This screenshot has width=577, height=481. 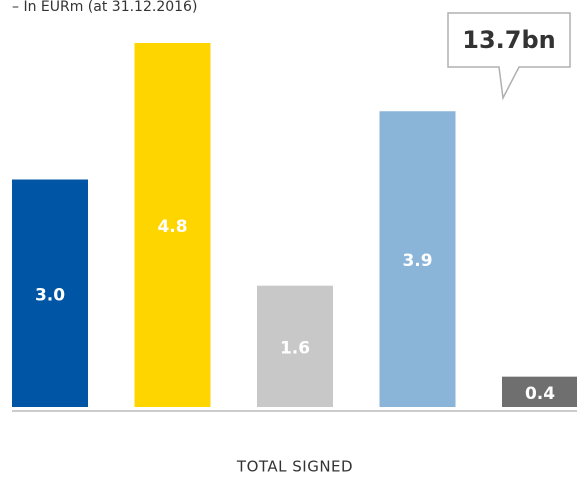 What do you see at coordinates (508, 40) in the screenshot?
I see `callout-text: 13.7bn` at bounding box center [508, 40].